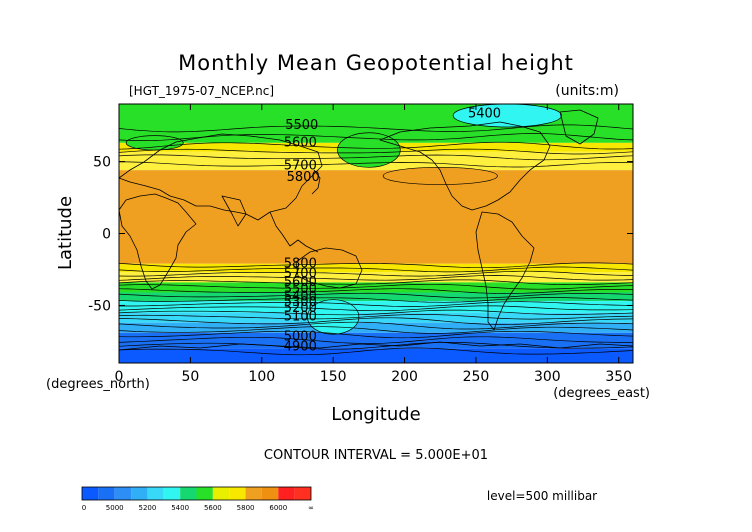  I want to click on colorbar-label-5: 5800, so click(246, 508).